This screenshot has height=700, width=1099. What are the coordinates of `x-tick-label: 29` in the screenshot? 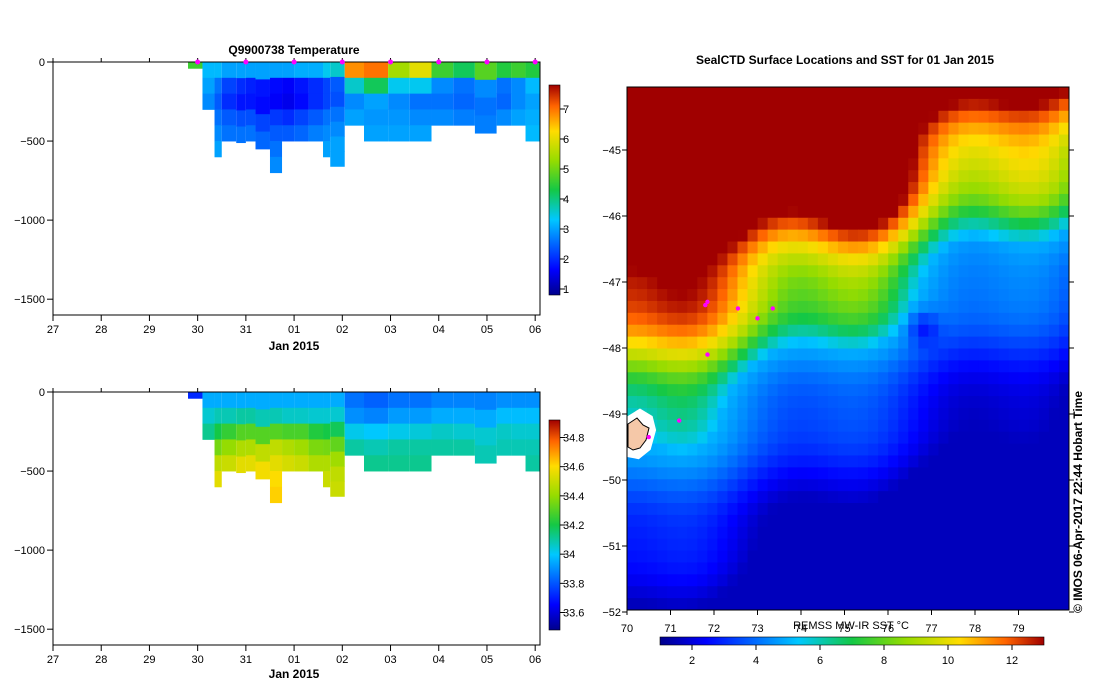 It's located at (149, 330).